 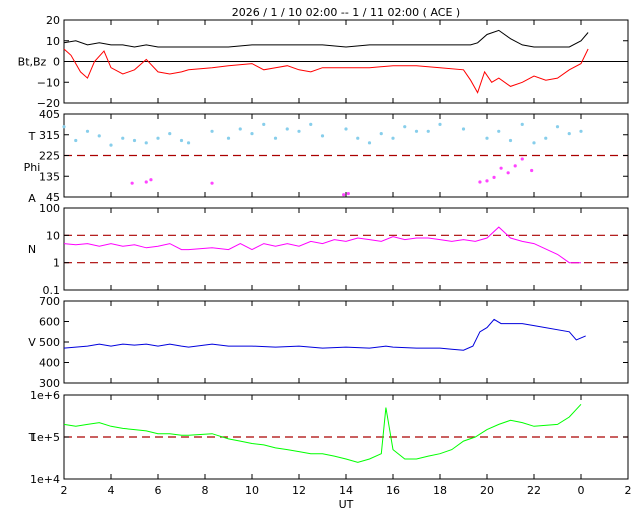 I want to click on y-tick-label: 315, so click(x=49, y=135).